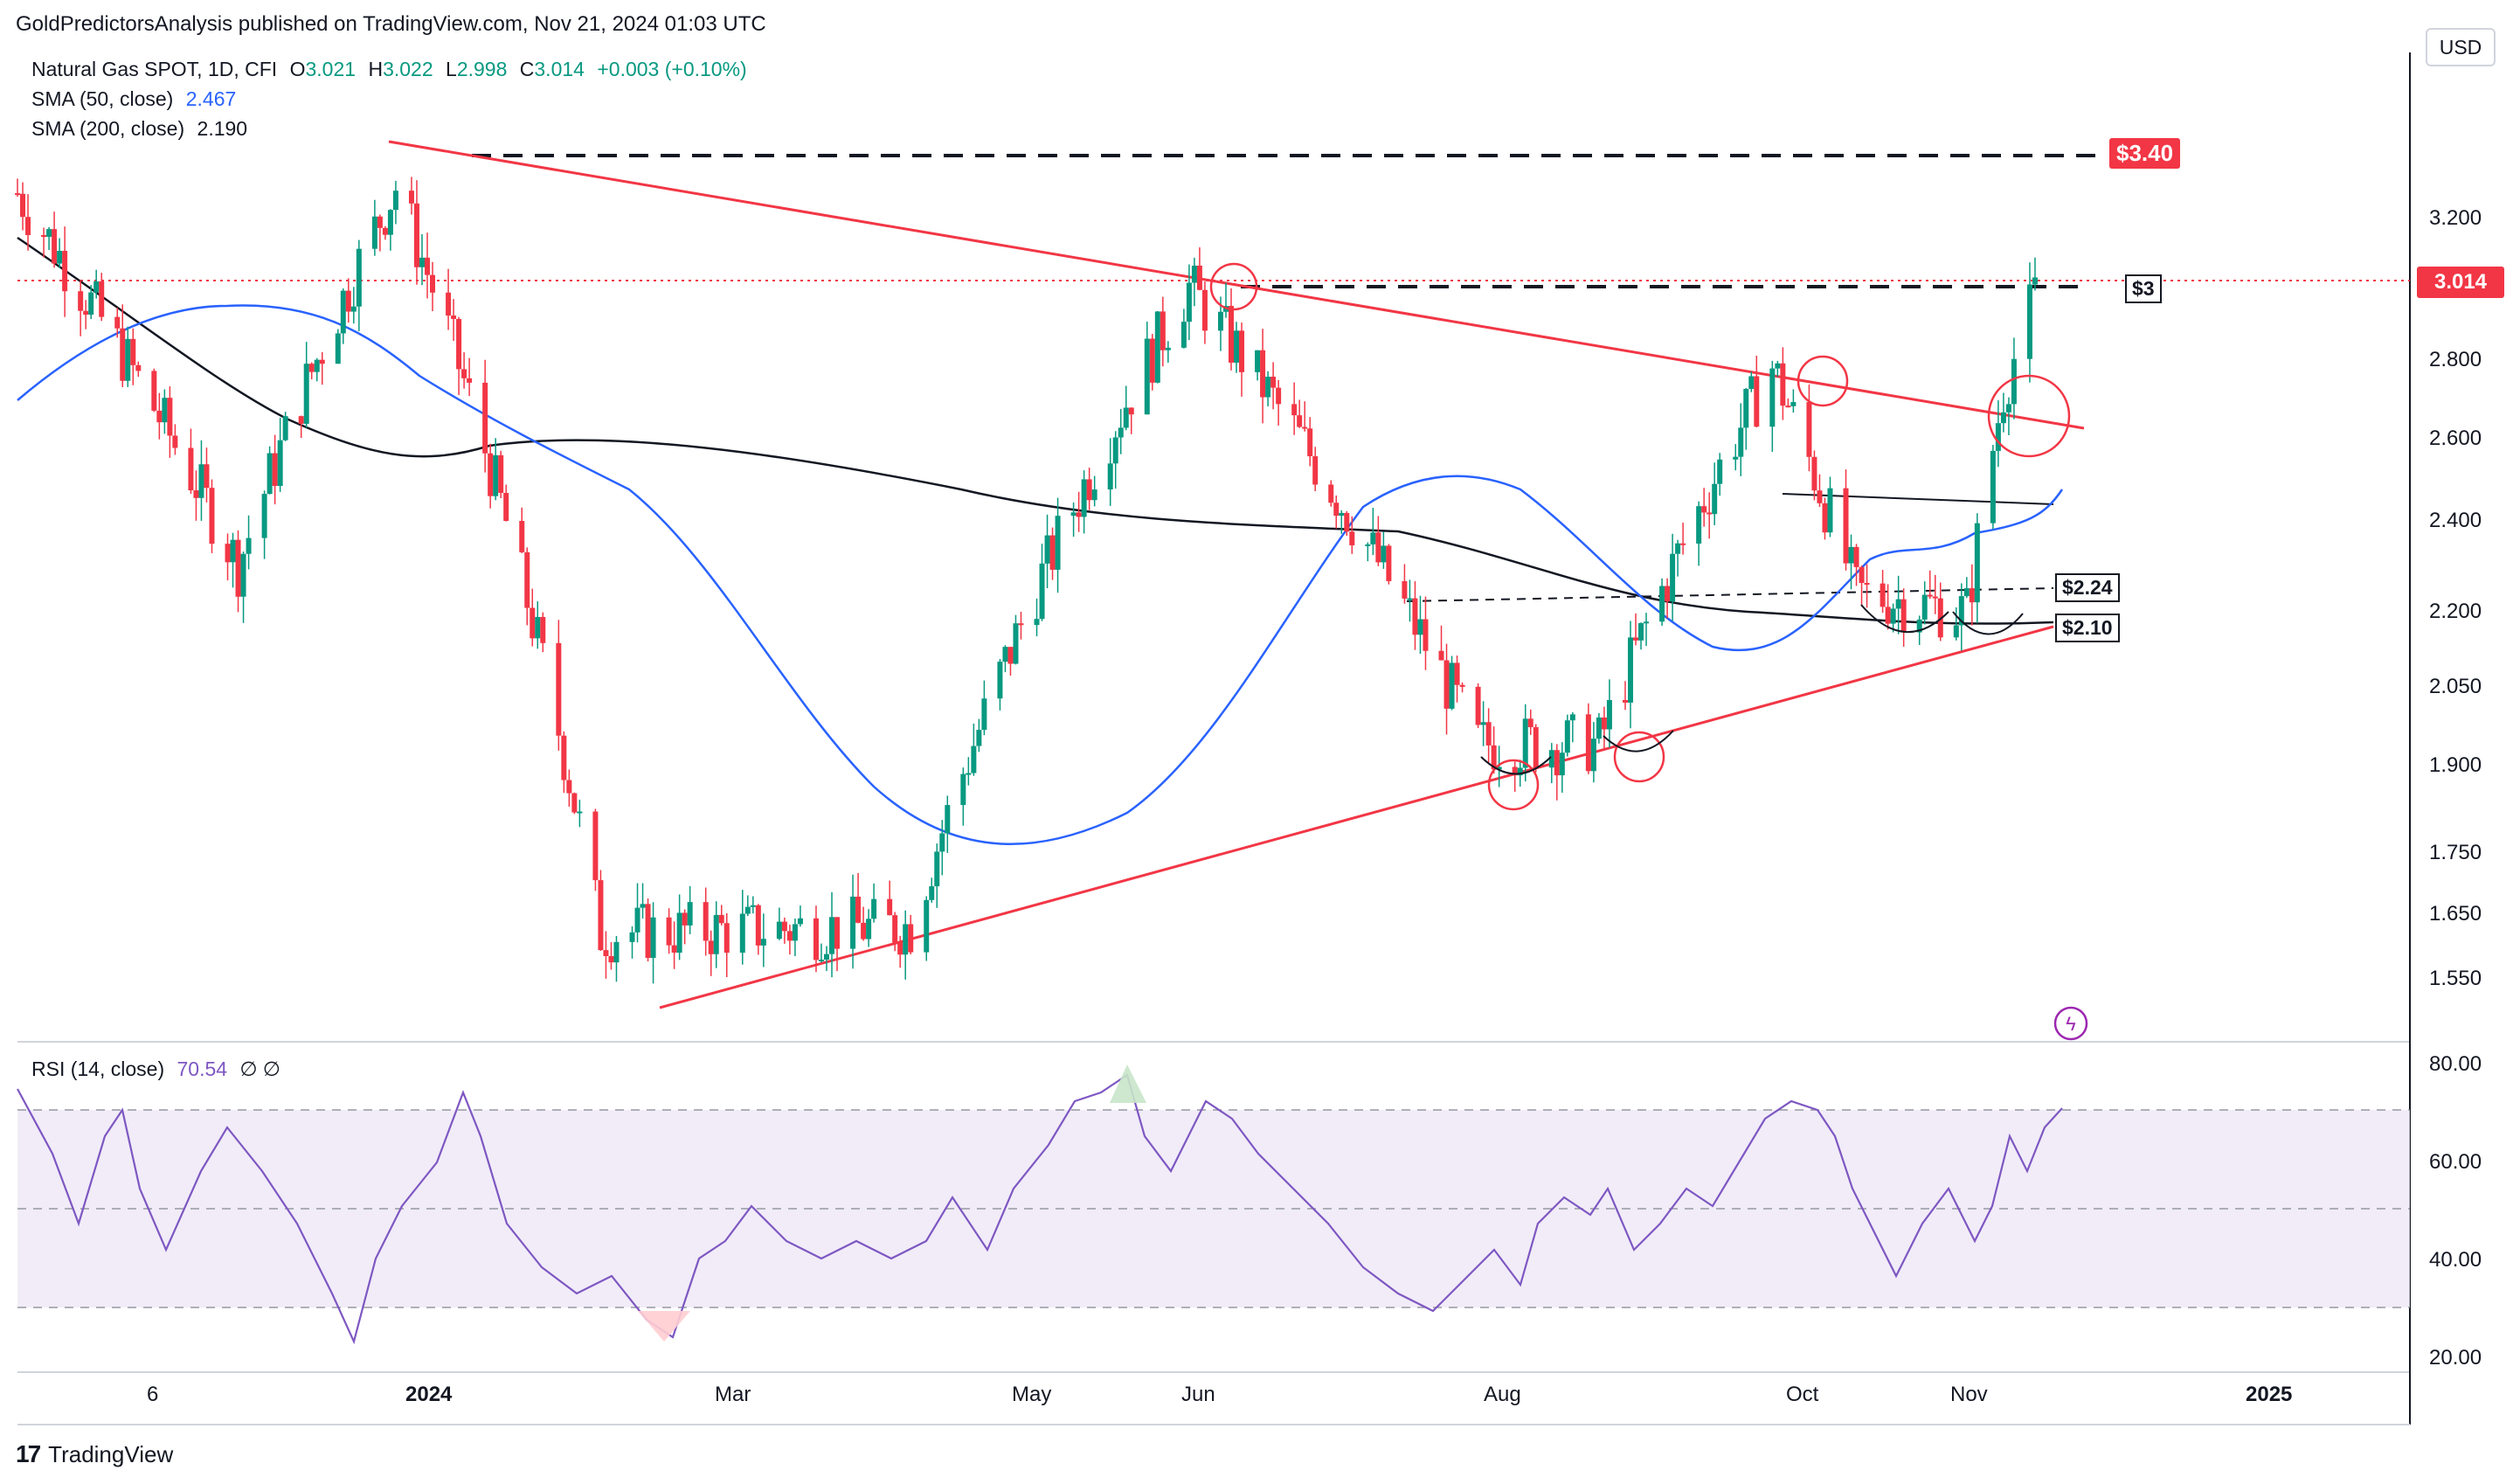  Describe the element at coordinates (211, 98) in the screenshot. I see `sma50-value: 2.467` at that location.